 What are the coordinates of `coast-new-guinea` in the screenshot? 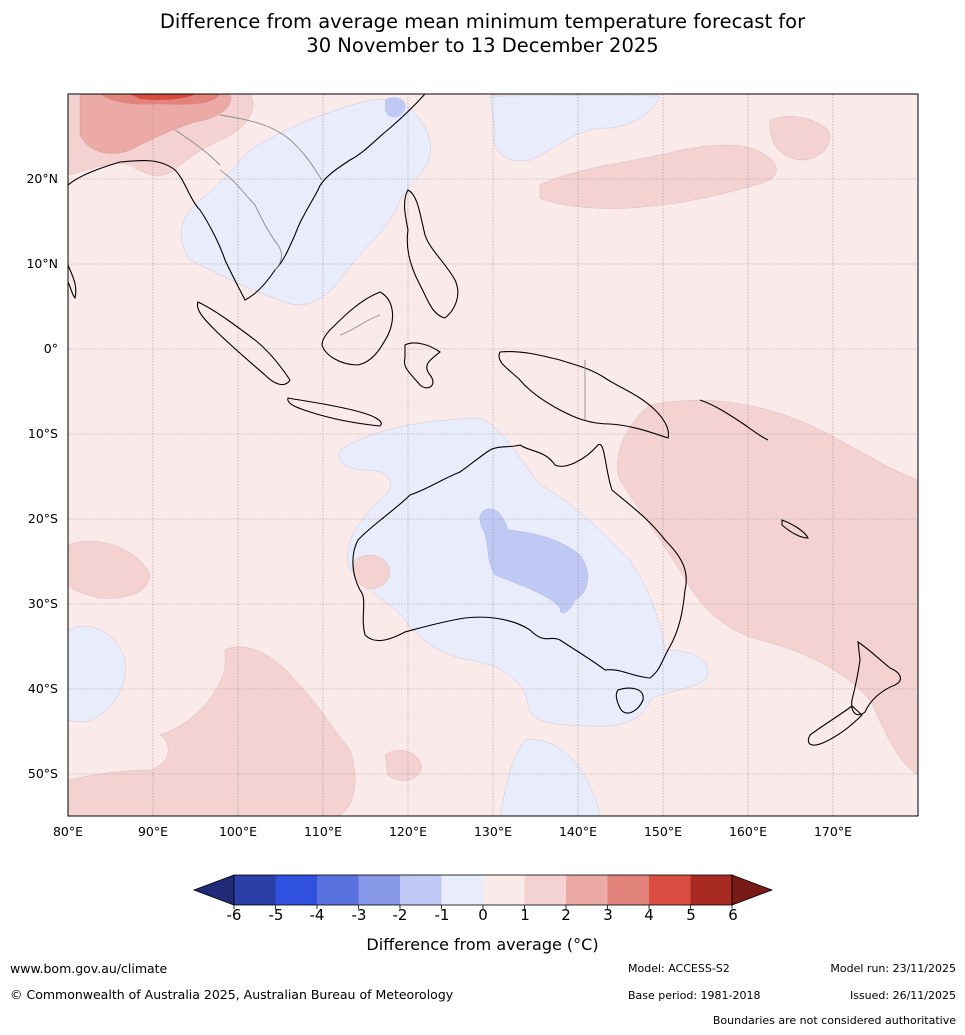 It's located at (583, 395).